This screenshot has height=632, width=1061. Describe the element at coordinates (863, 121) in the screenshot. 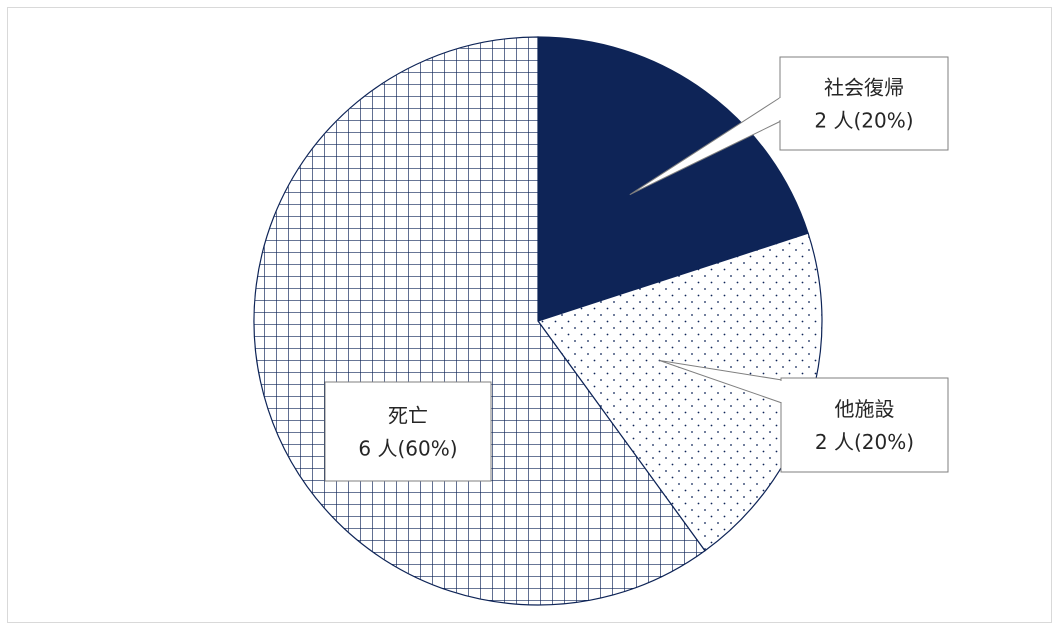

I see `slice-label-value-0: 2 人(20%)` at that location.